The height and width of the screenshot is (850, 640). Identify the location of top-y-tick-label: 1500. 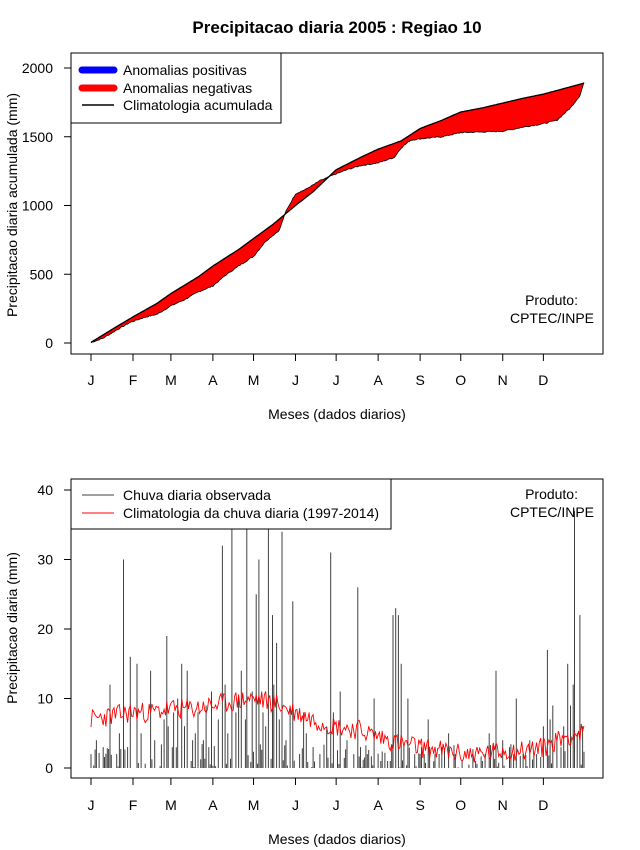
(37, 137).